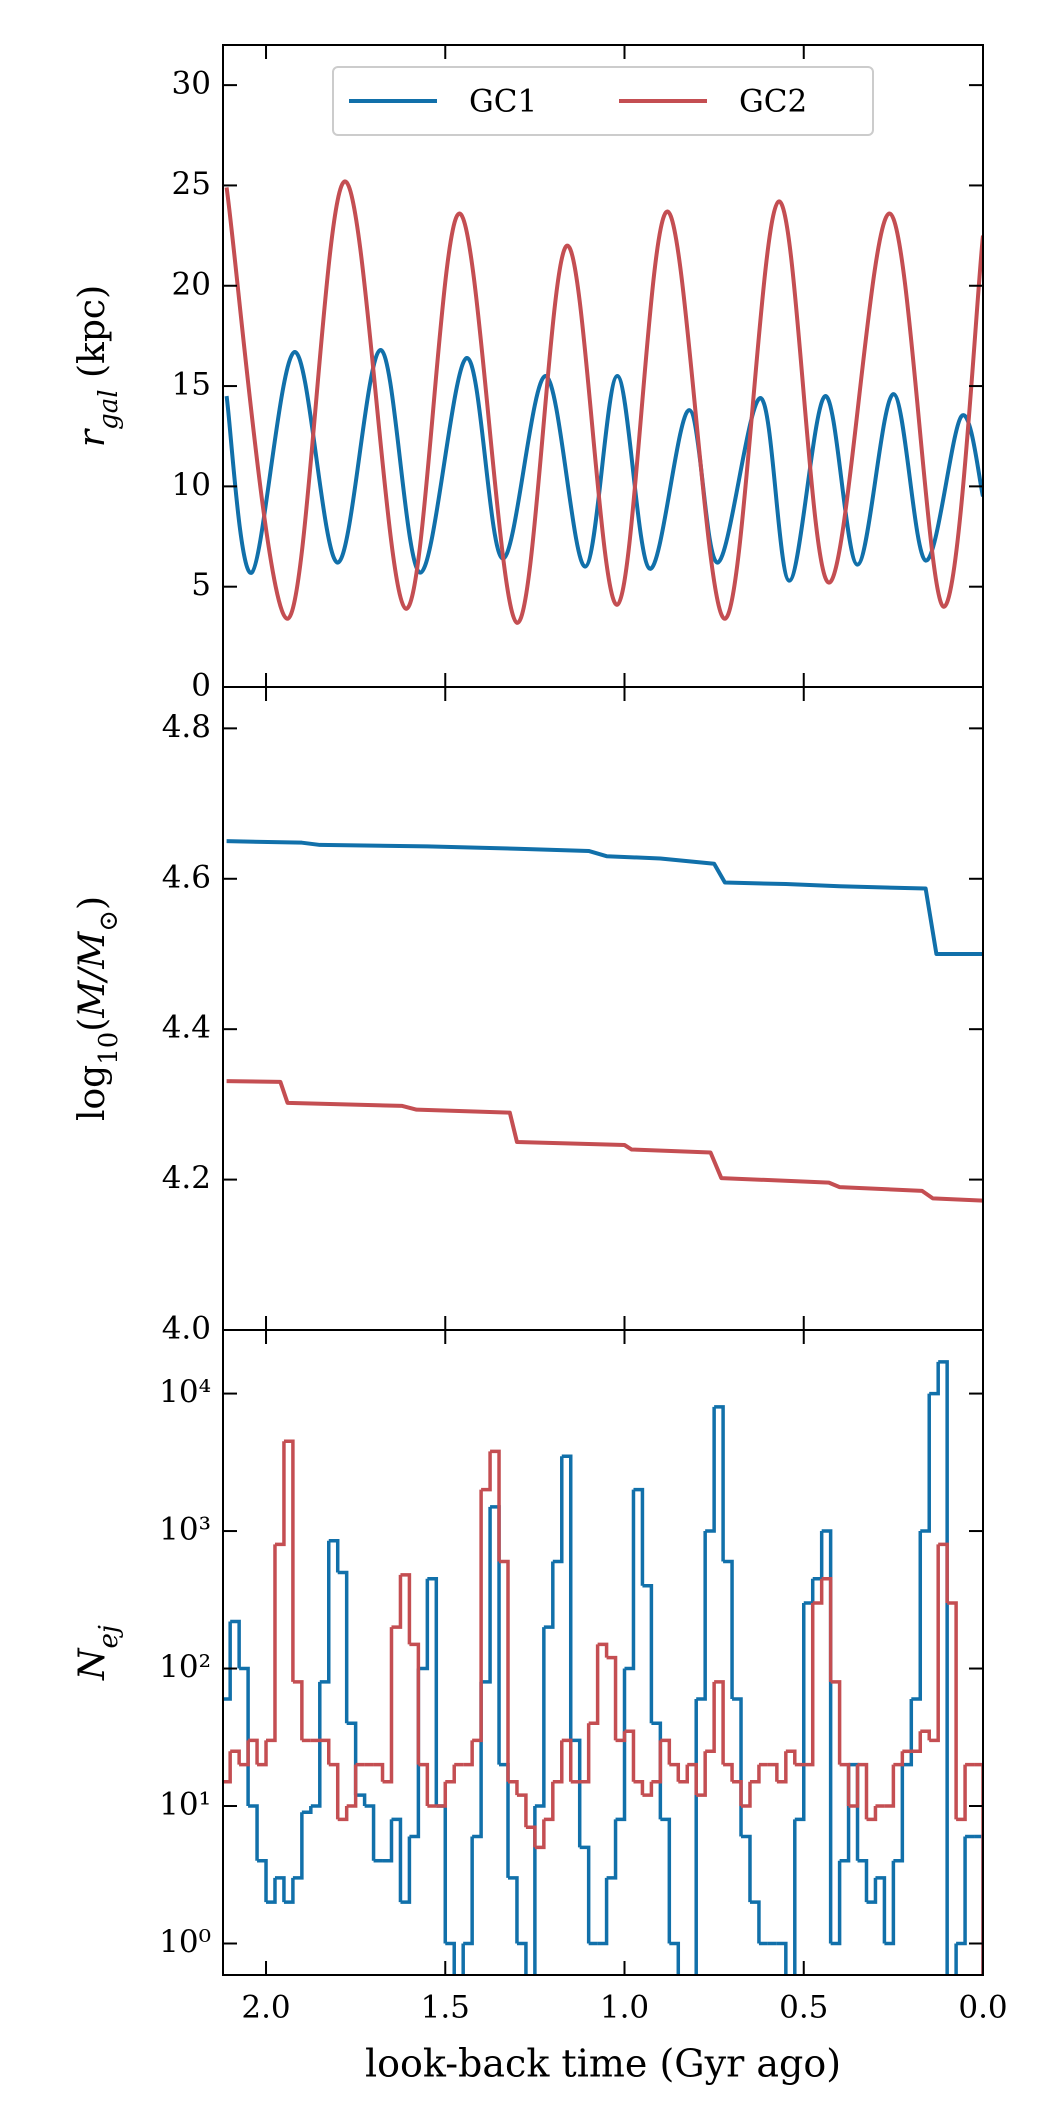  Describe the element at coordinates (191, 485) in the screenshot. I see `y-tick-label: 10` at that location.